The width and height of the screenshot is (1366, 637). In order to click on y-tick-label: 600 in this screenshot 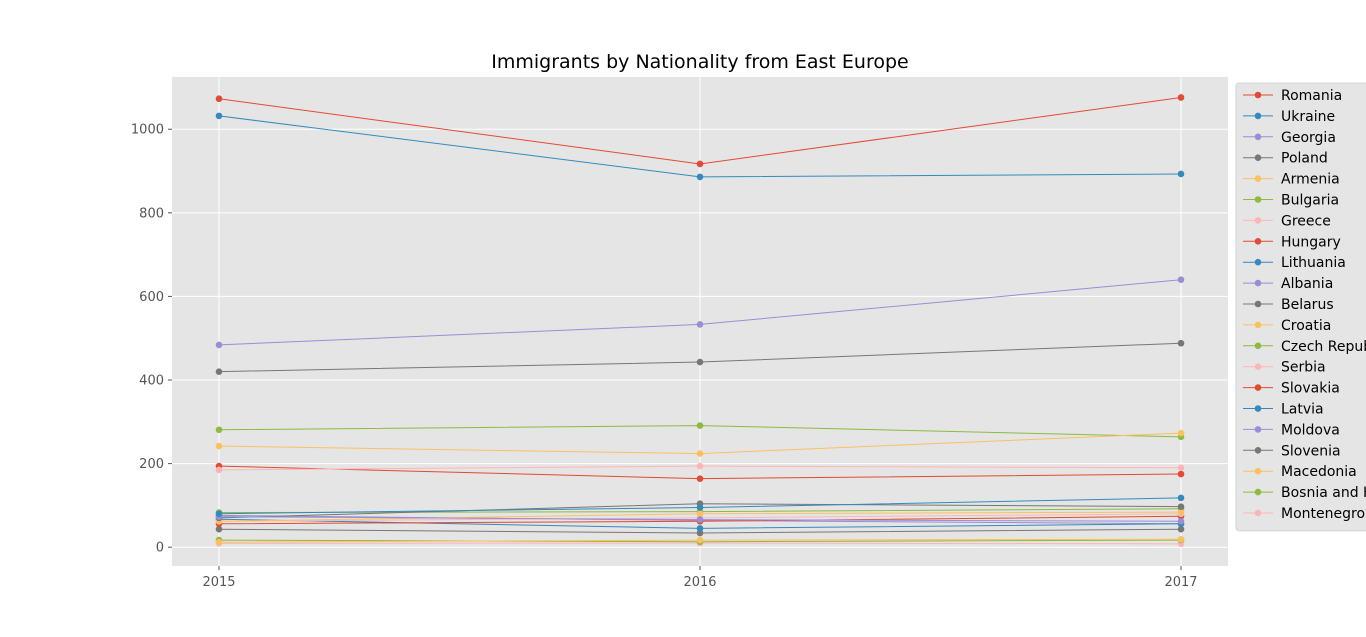, I will do `click(151, 297)`.